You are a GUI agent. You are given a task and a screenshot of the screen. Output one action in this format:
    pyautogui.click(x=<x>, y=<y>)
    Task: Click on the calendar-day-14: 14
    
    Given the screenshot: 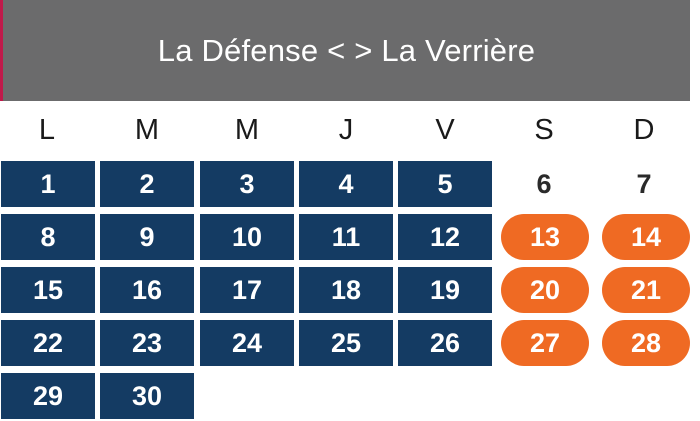 What is the action you would take?
    pyautogui.click(x=646, y=237)
    